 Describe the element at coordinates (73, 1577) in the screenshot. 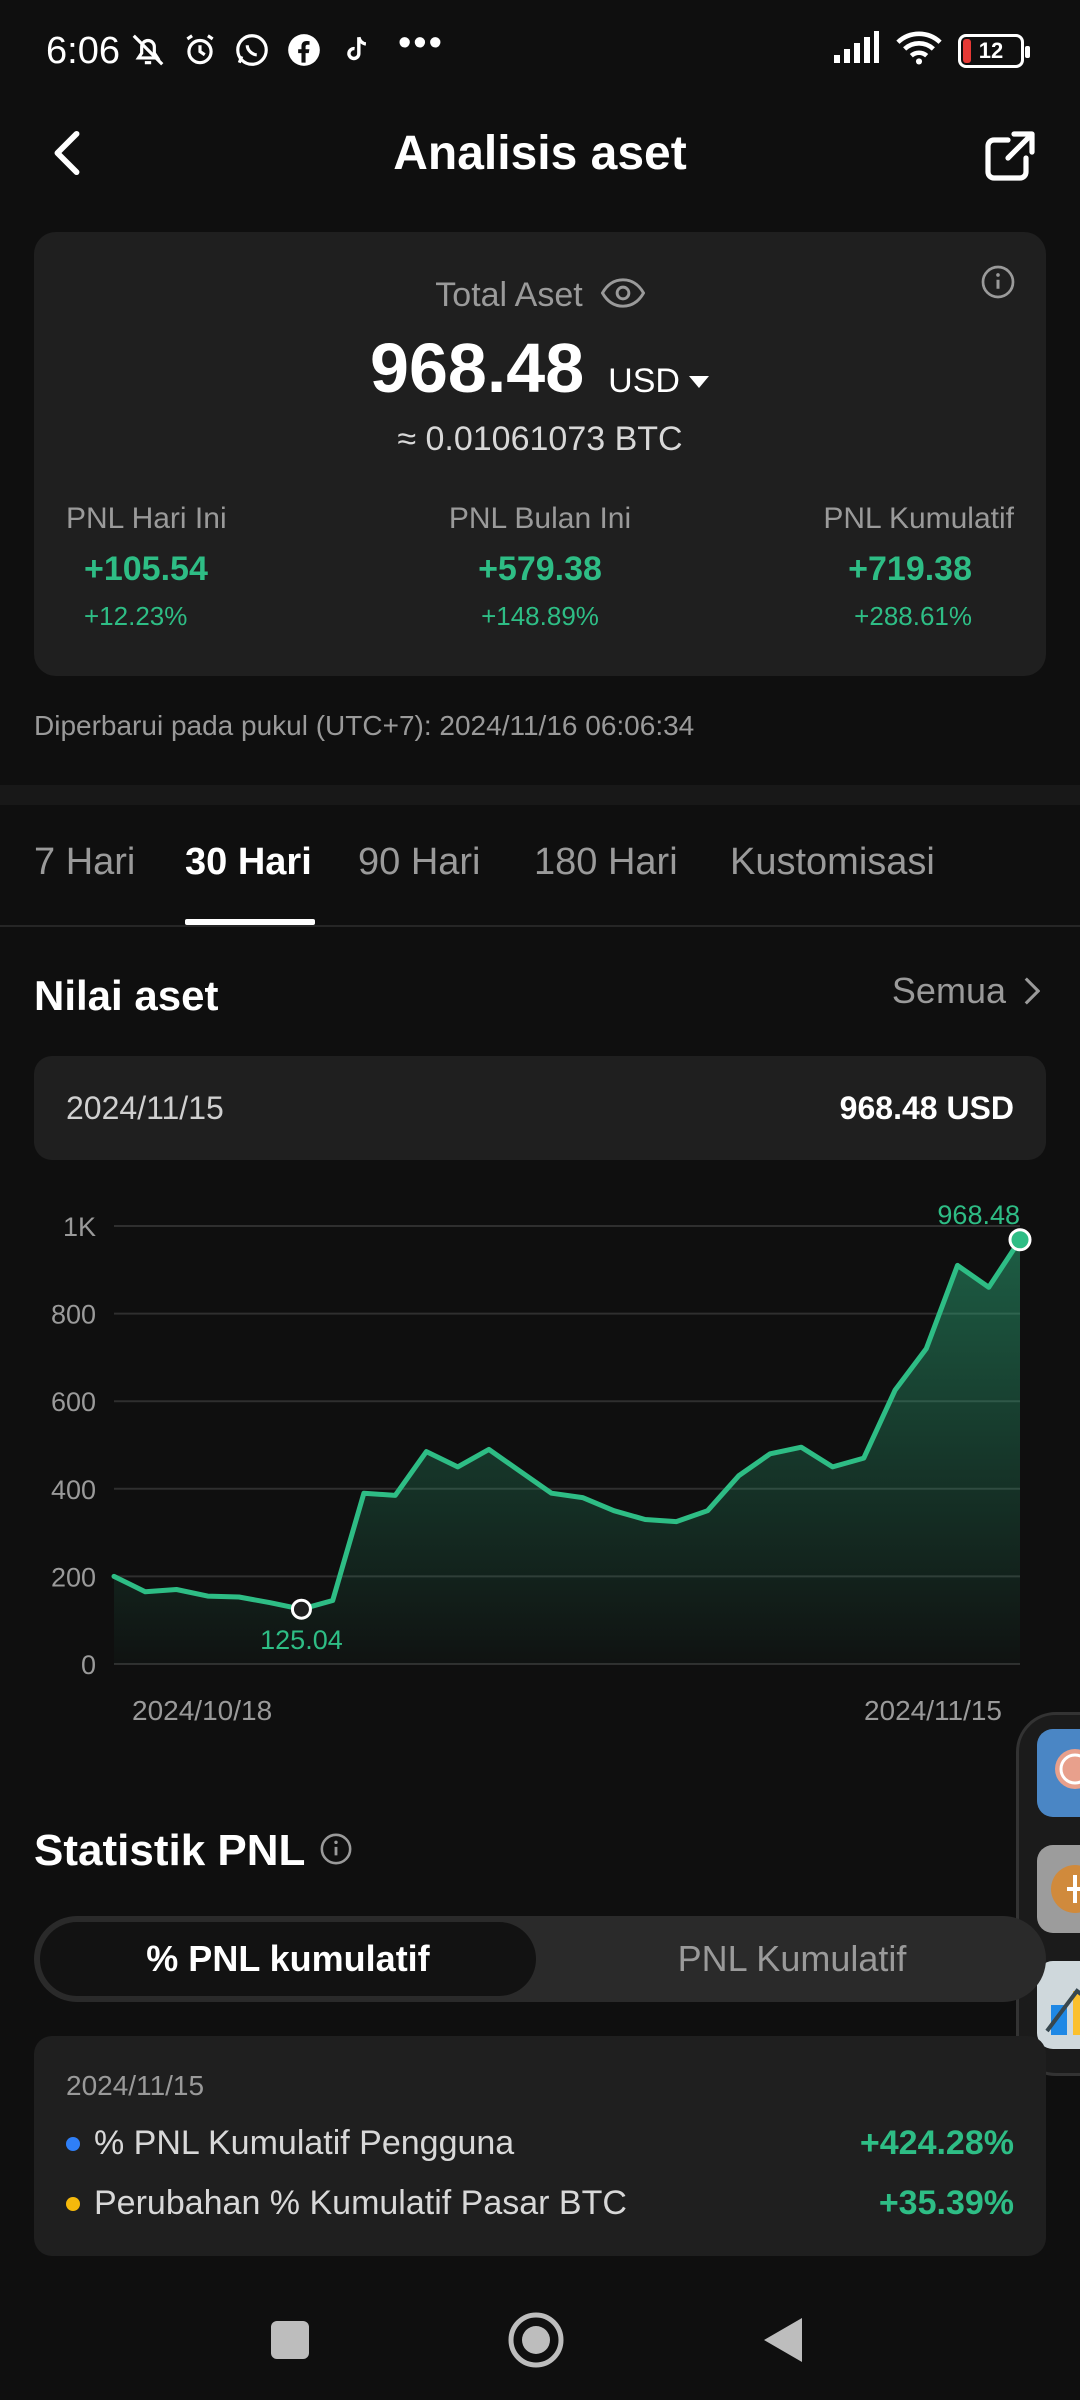

I see `y-tick-label: 200` at that location.